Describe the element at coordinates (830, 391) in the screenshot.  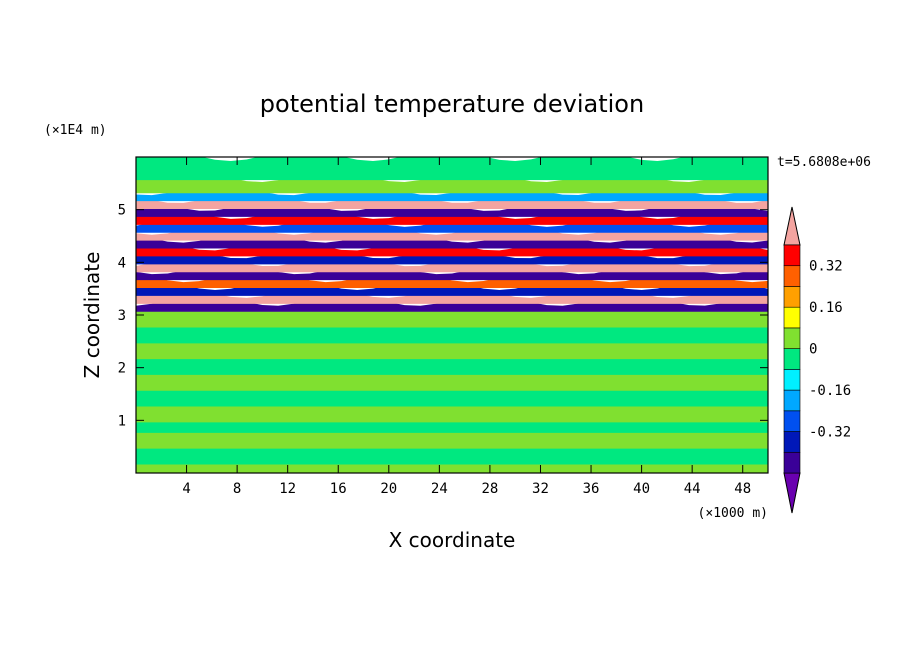
I see `colorbar-tick-label: -0.16` at that location.